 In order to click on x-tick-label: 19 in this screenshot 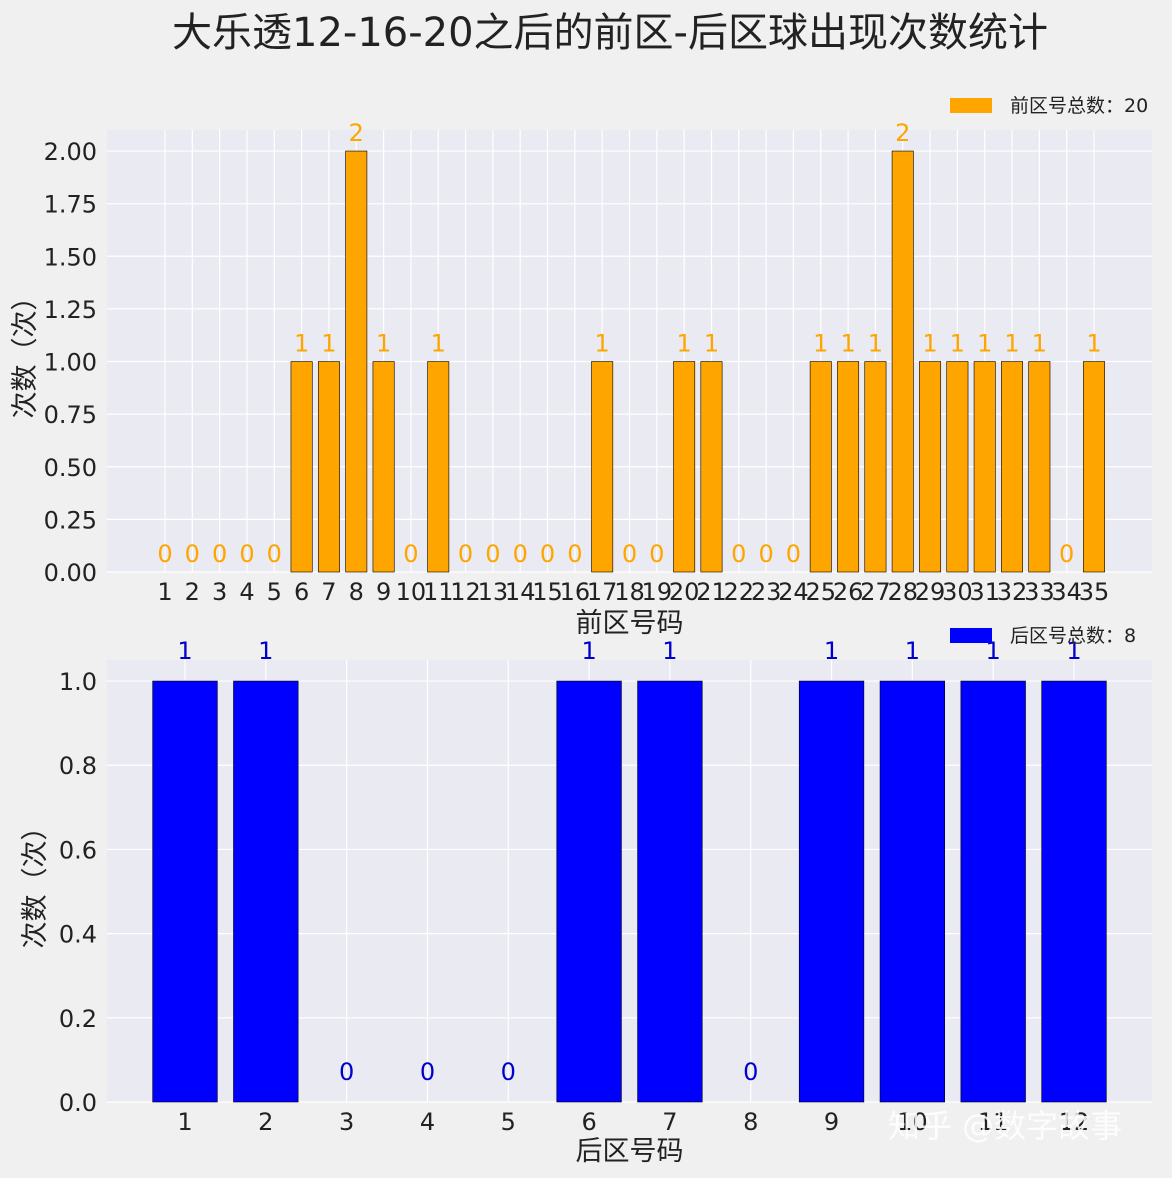, I will do `click(657, 592)`.